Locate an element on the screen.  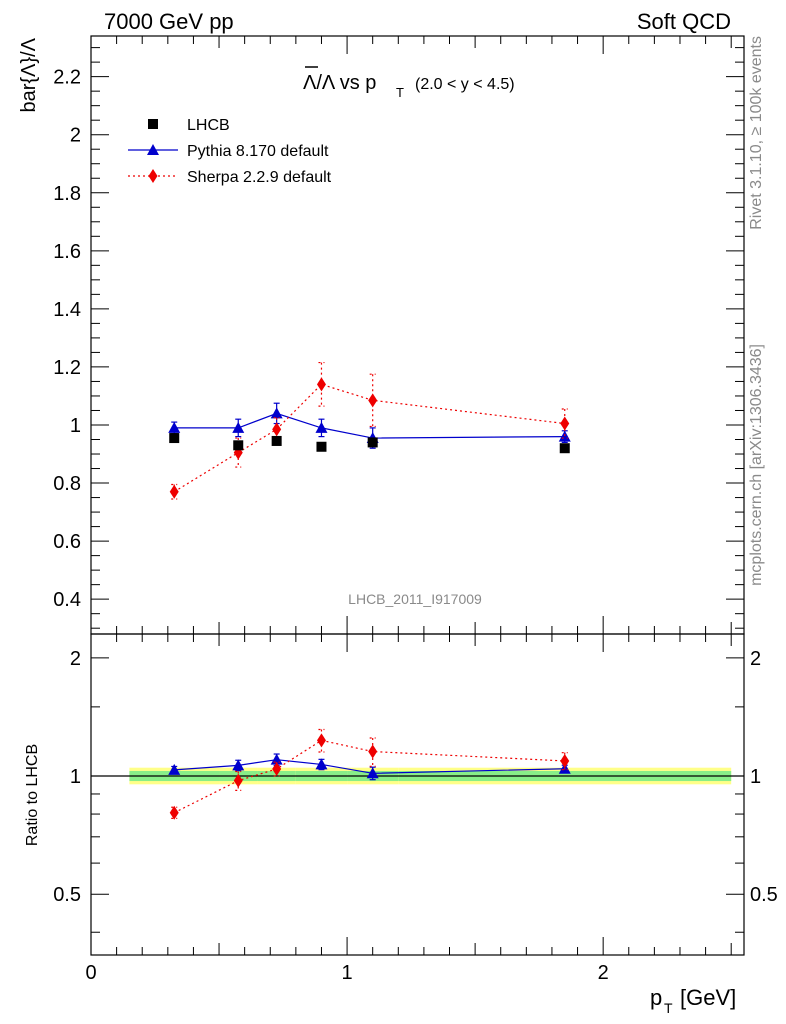
y-tick-label: 2 is located at coordinates (75, 136).